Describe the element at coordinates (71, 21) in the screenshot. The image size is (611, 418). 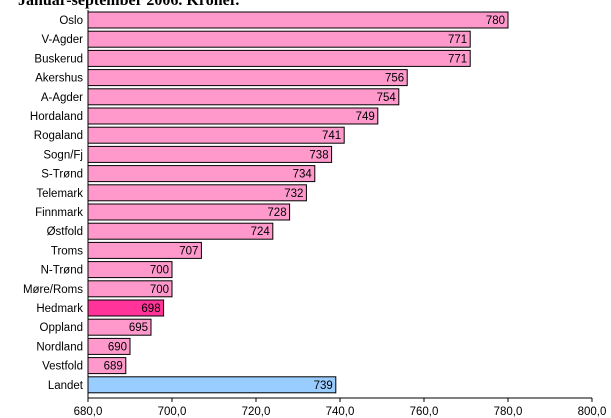
I see `category-label: Oslo` at that location.